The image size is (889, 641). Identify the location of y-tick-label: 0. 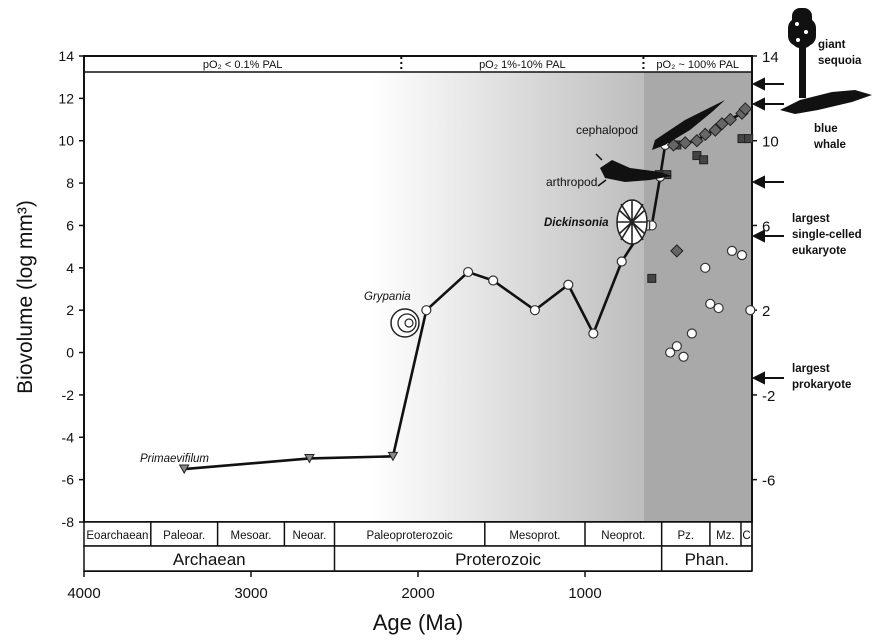
(70, 353).